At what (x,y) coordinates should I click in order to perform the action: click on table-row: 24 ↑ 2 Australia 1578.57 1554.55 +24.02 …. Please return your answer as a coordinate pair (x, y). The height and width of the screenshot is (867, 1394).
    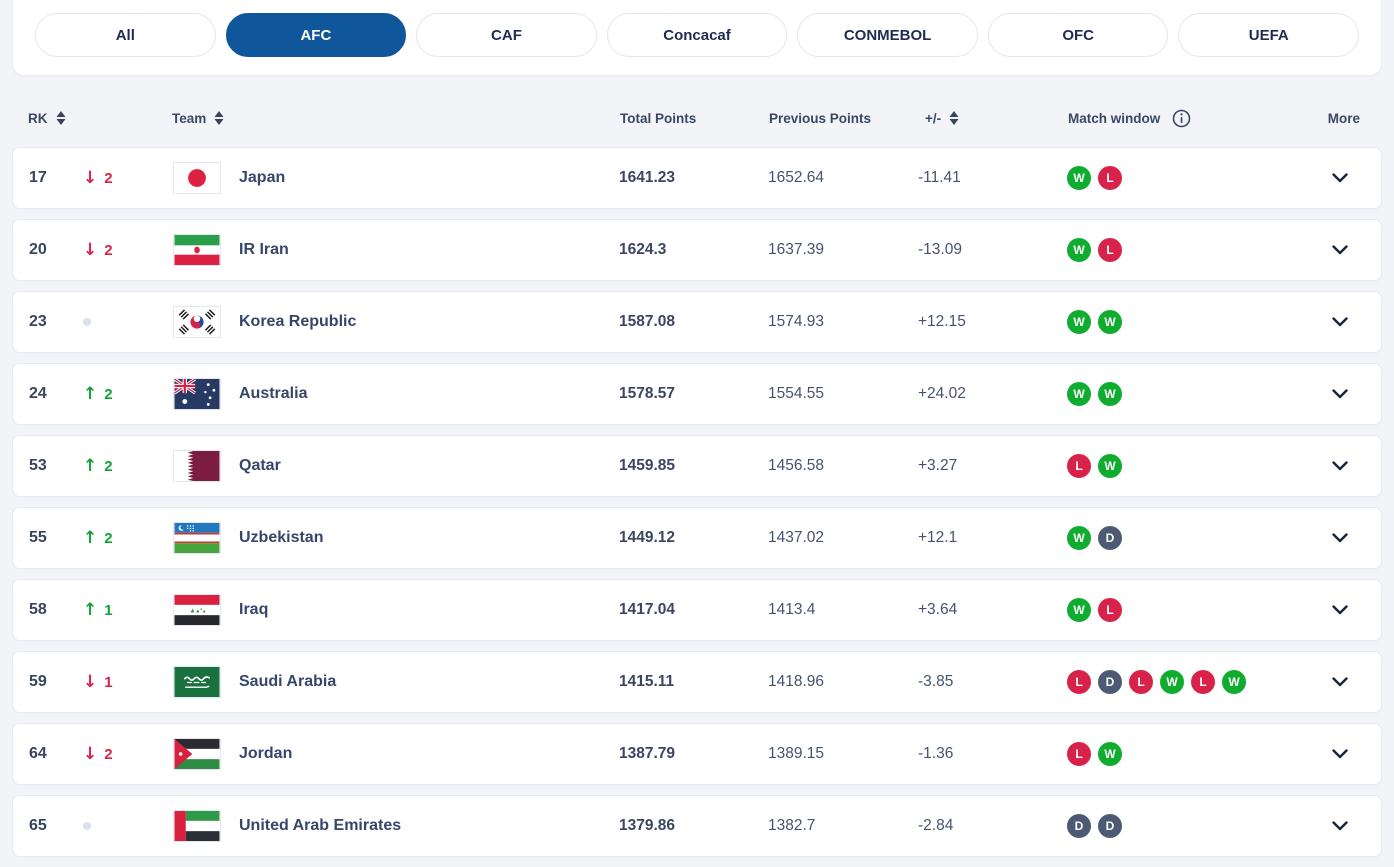
    Looking at the image, I should click on (697, 394).